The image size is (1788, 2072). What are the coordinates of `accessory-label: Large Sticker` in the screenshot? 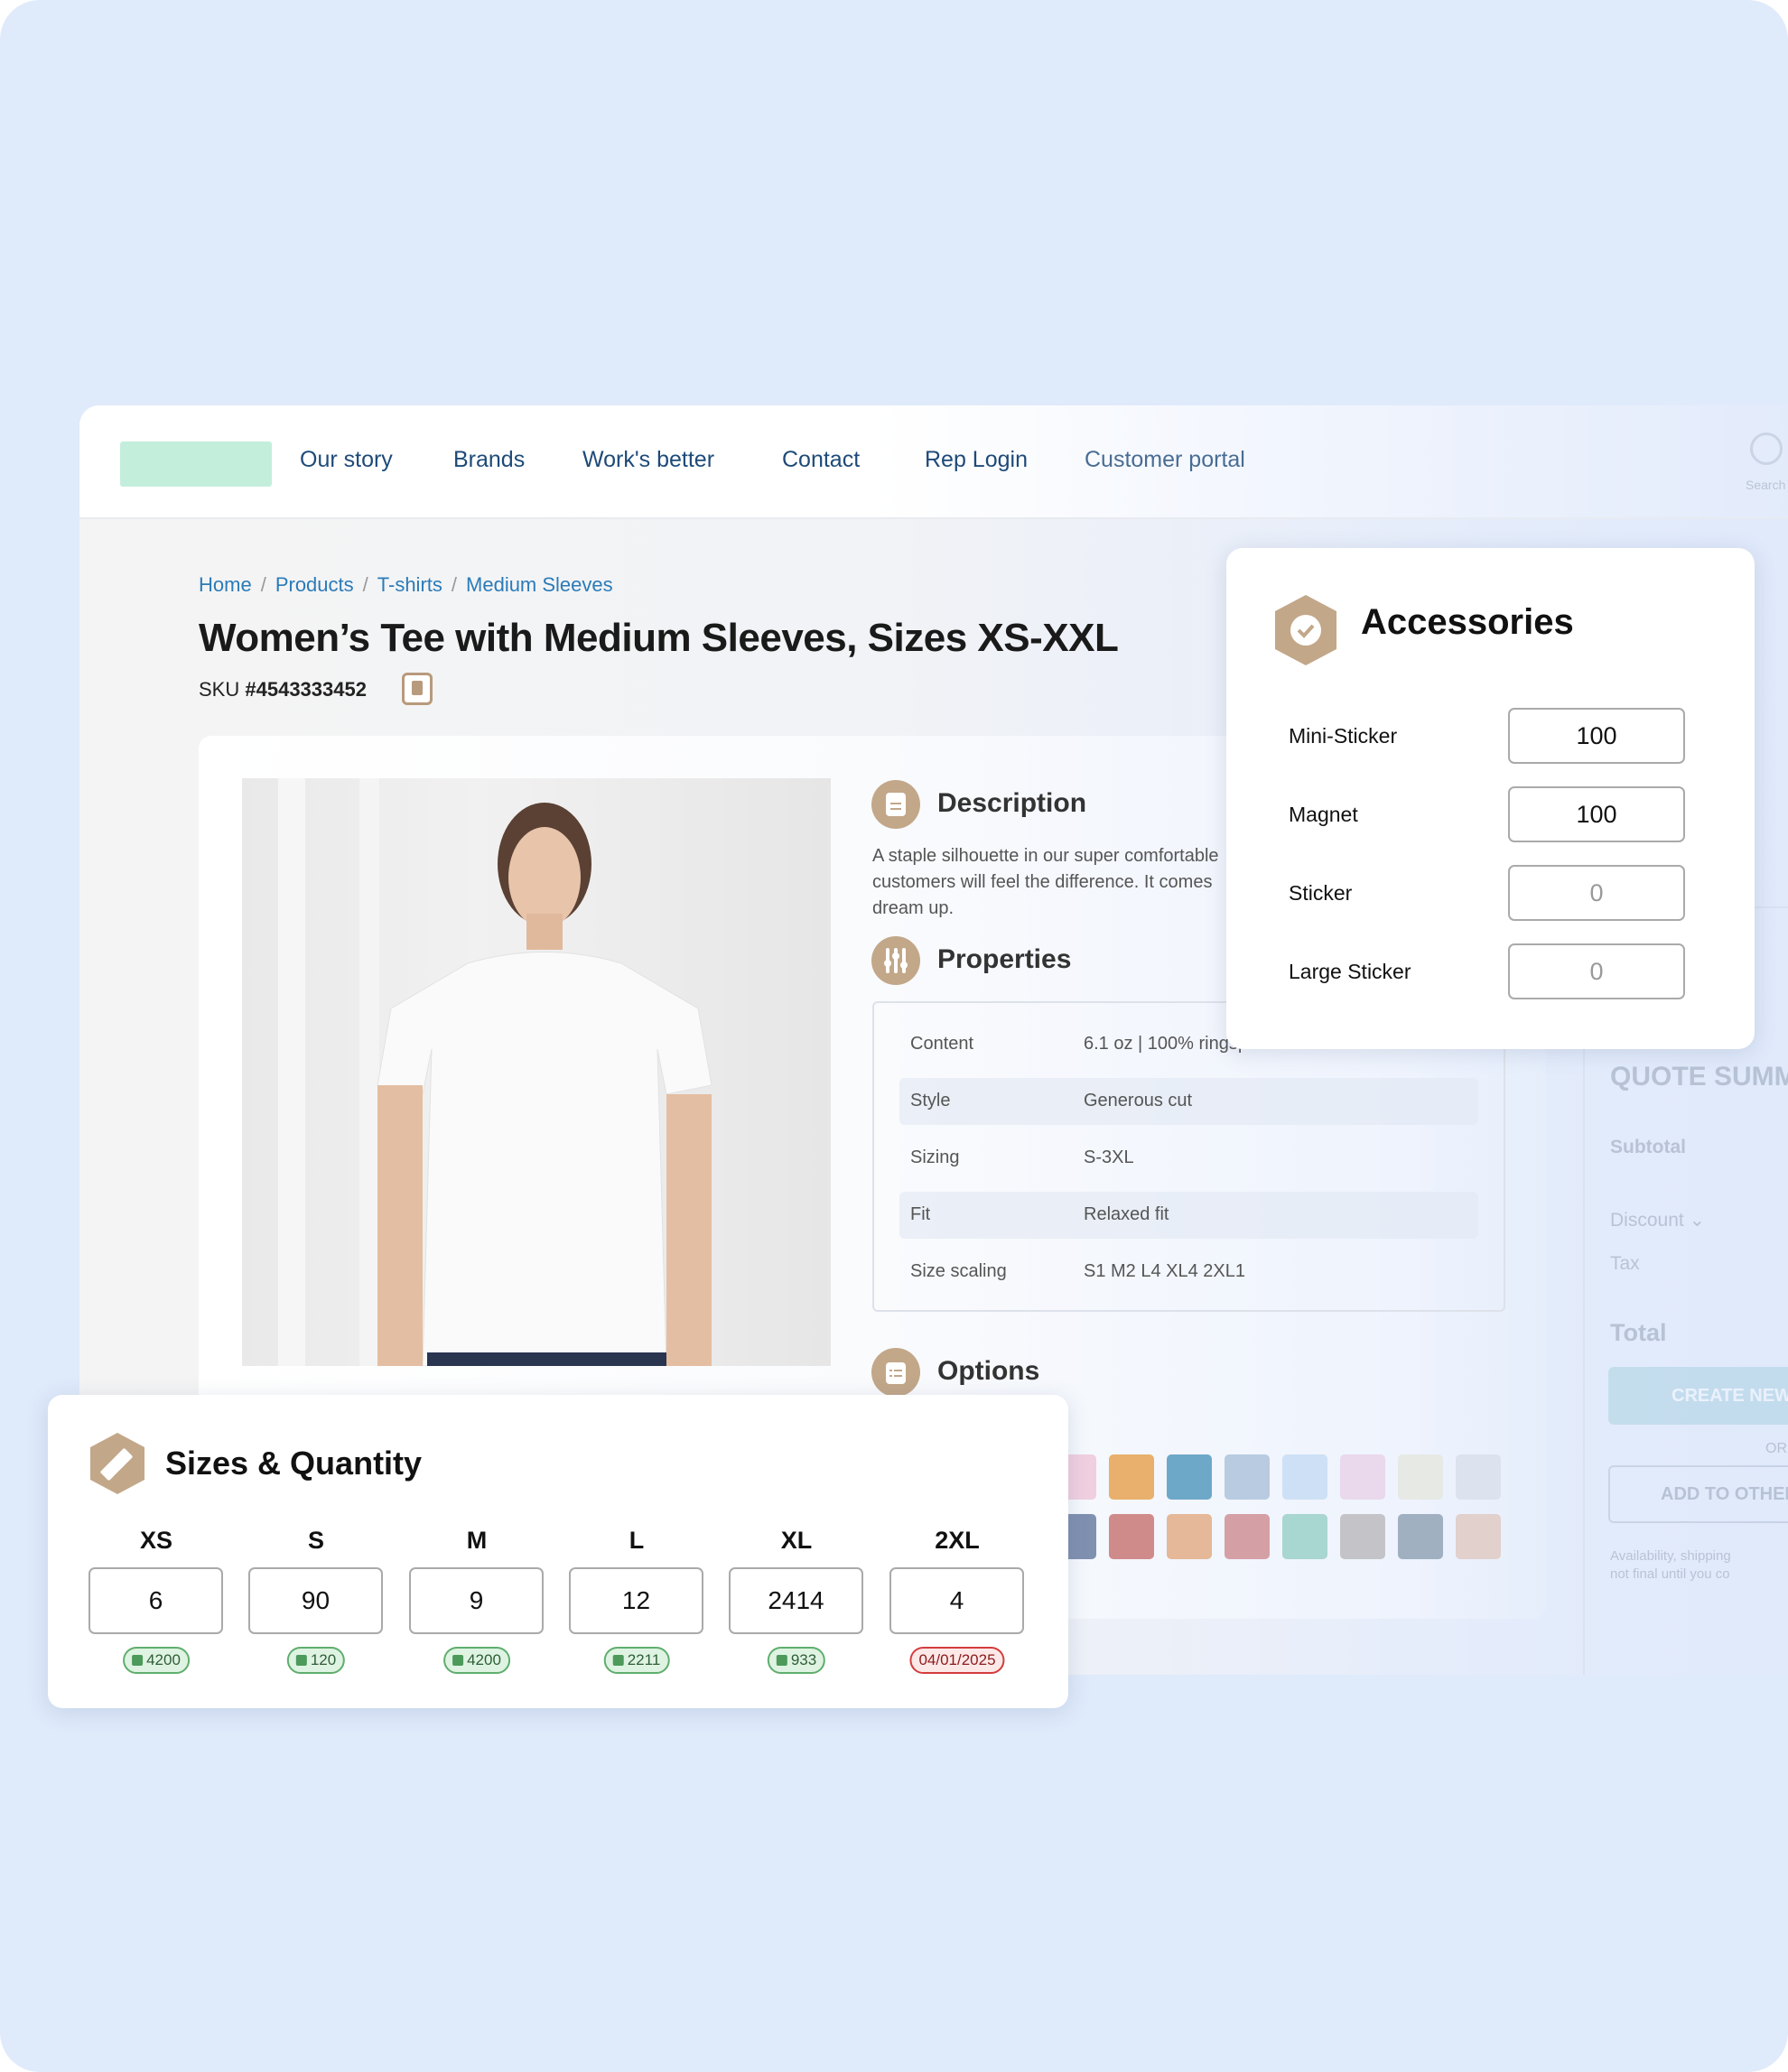 It's located at (1350, 971).